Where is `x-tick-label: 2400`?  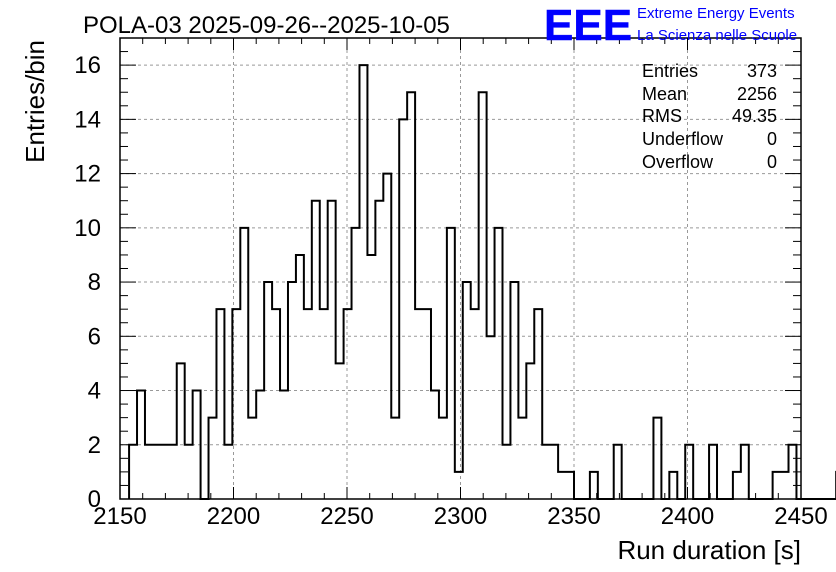
x-tick-label: 2400 is located at coordinates (687, 516).